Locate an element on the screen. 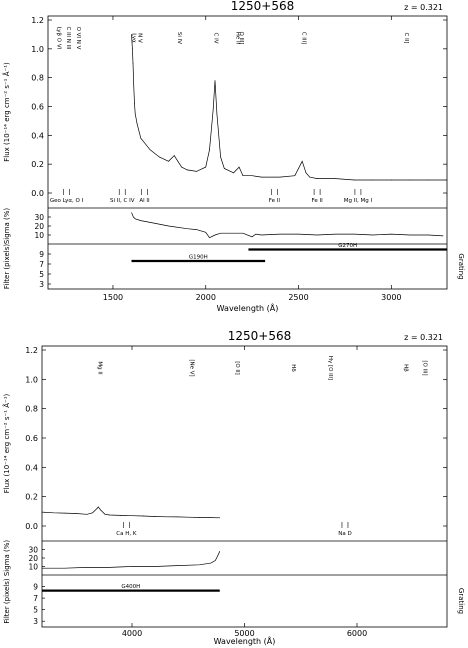  filter-axis-label: Filter (pixels) is located at coordinates (7, 267).